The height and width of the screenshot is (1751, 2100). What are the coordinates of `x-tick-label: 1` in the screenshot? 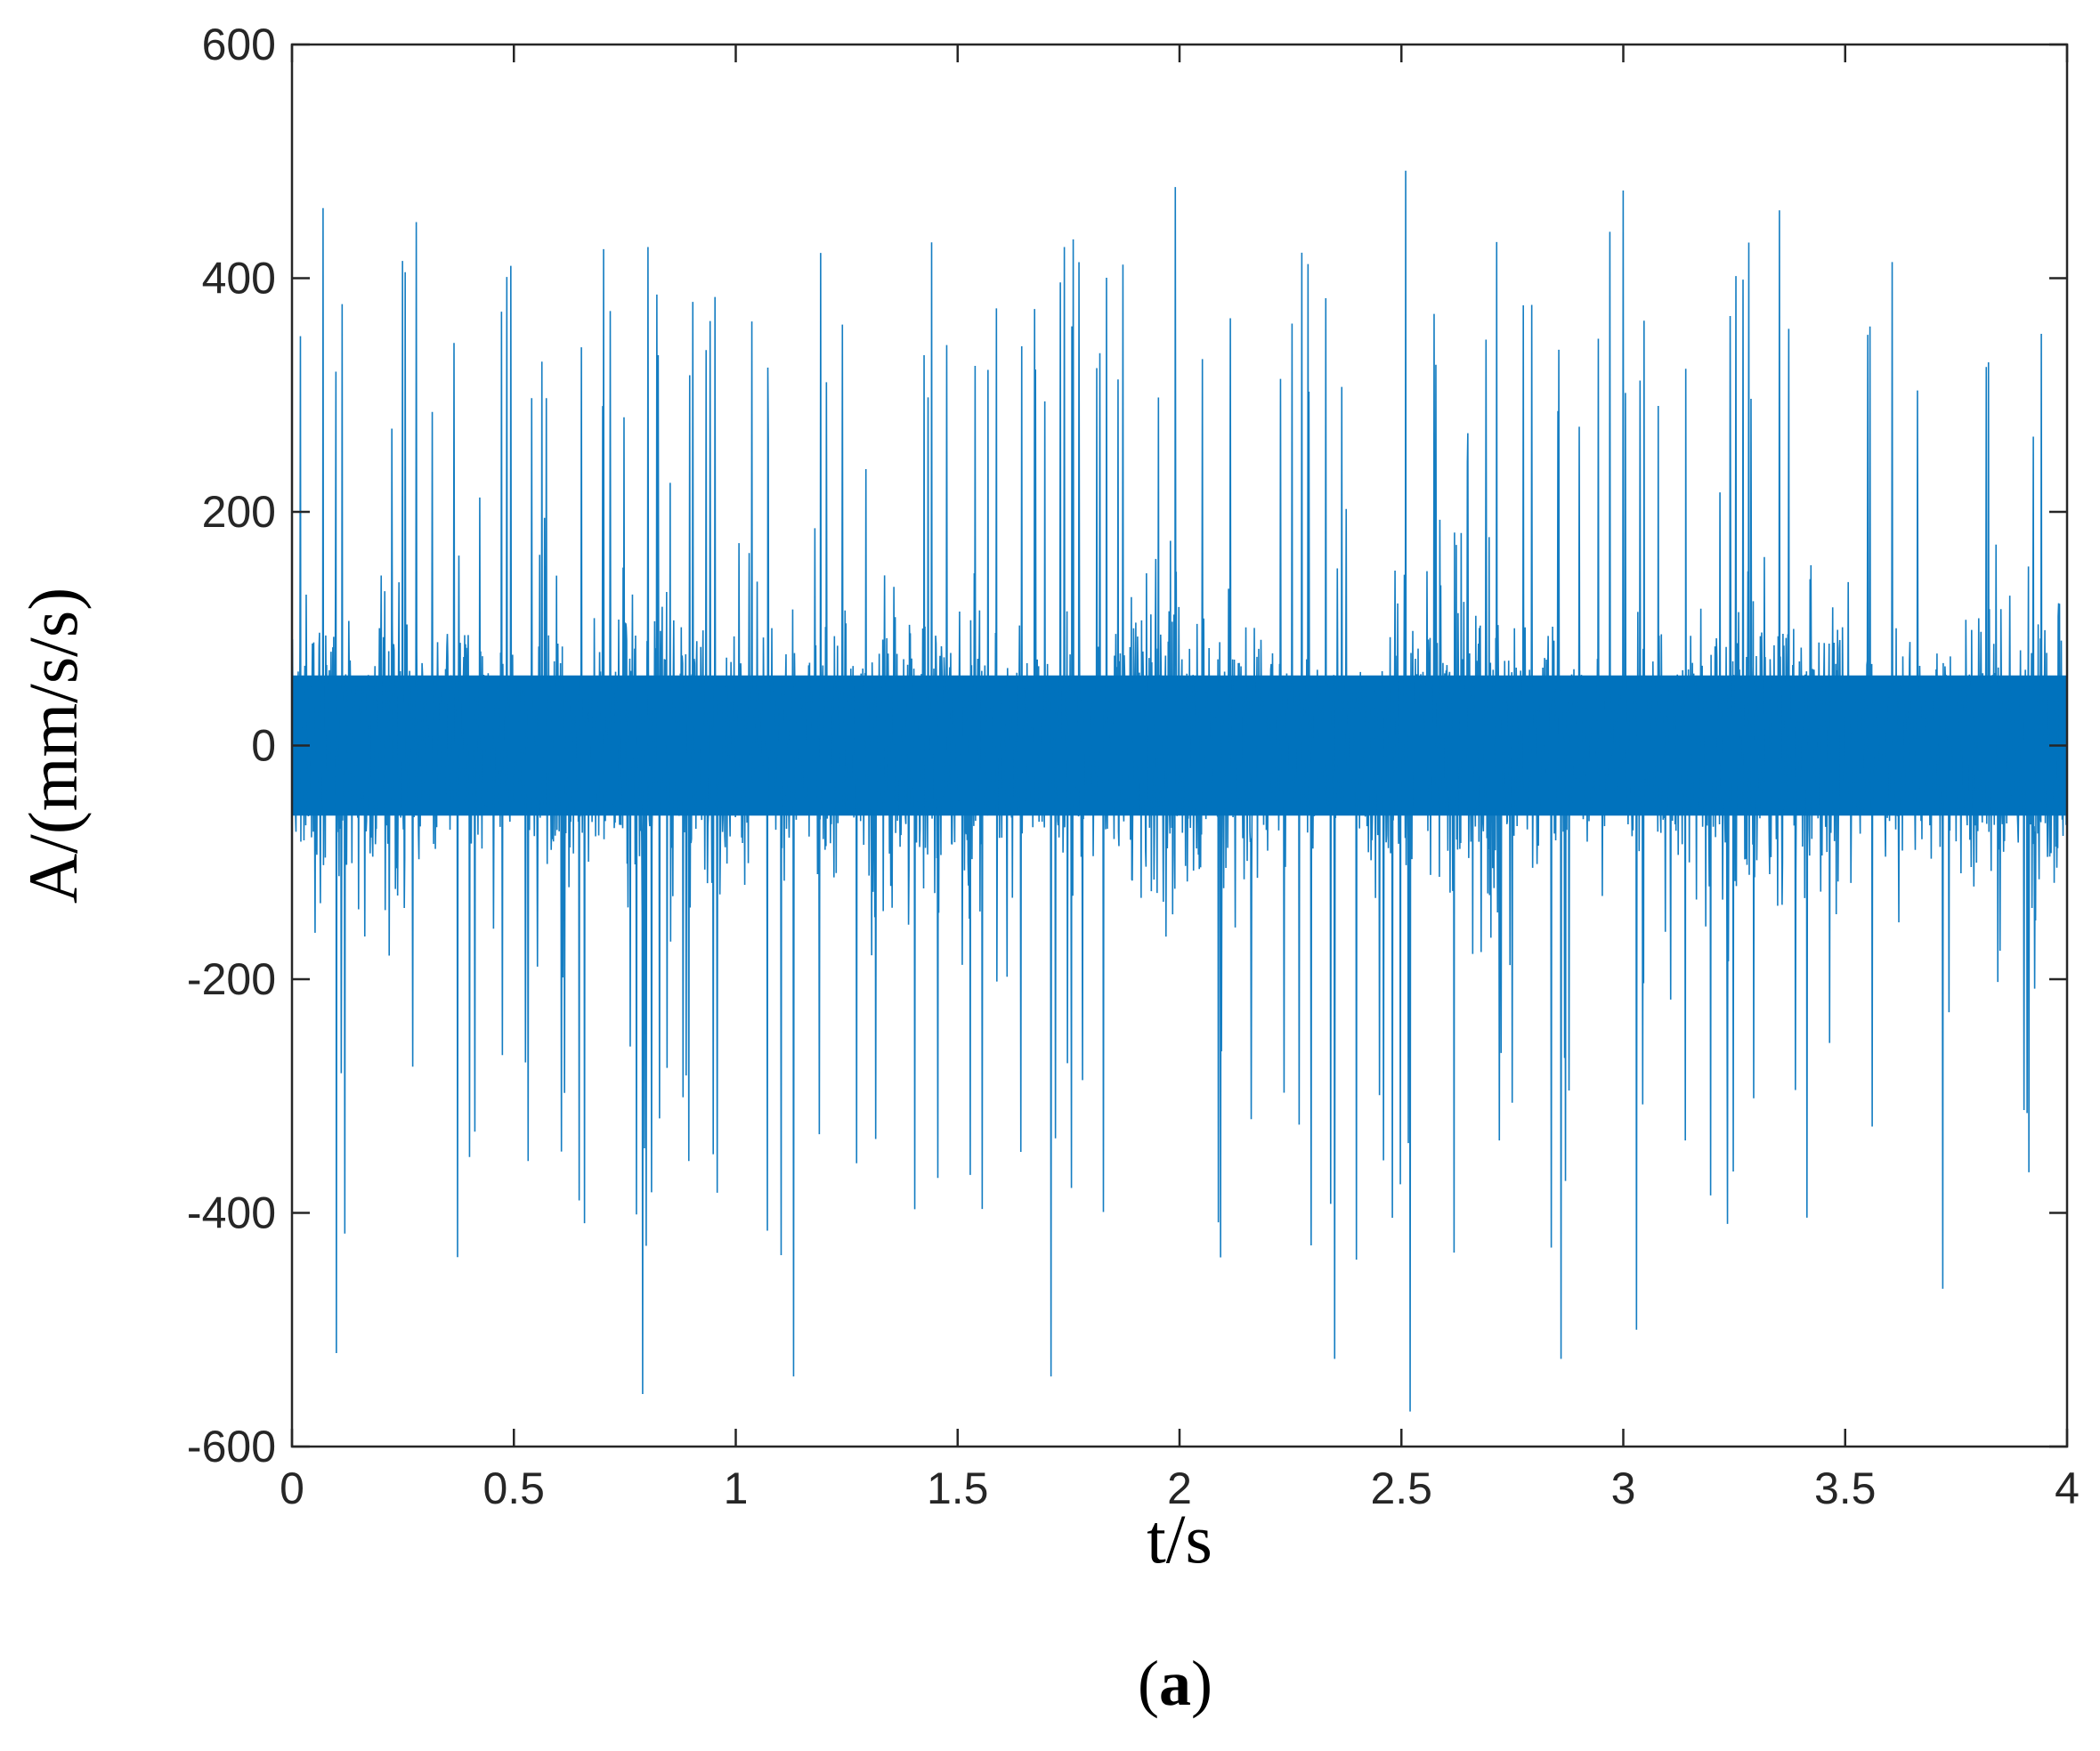 It's located at (736, 1488).